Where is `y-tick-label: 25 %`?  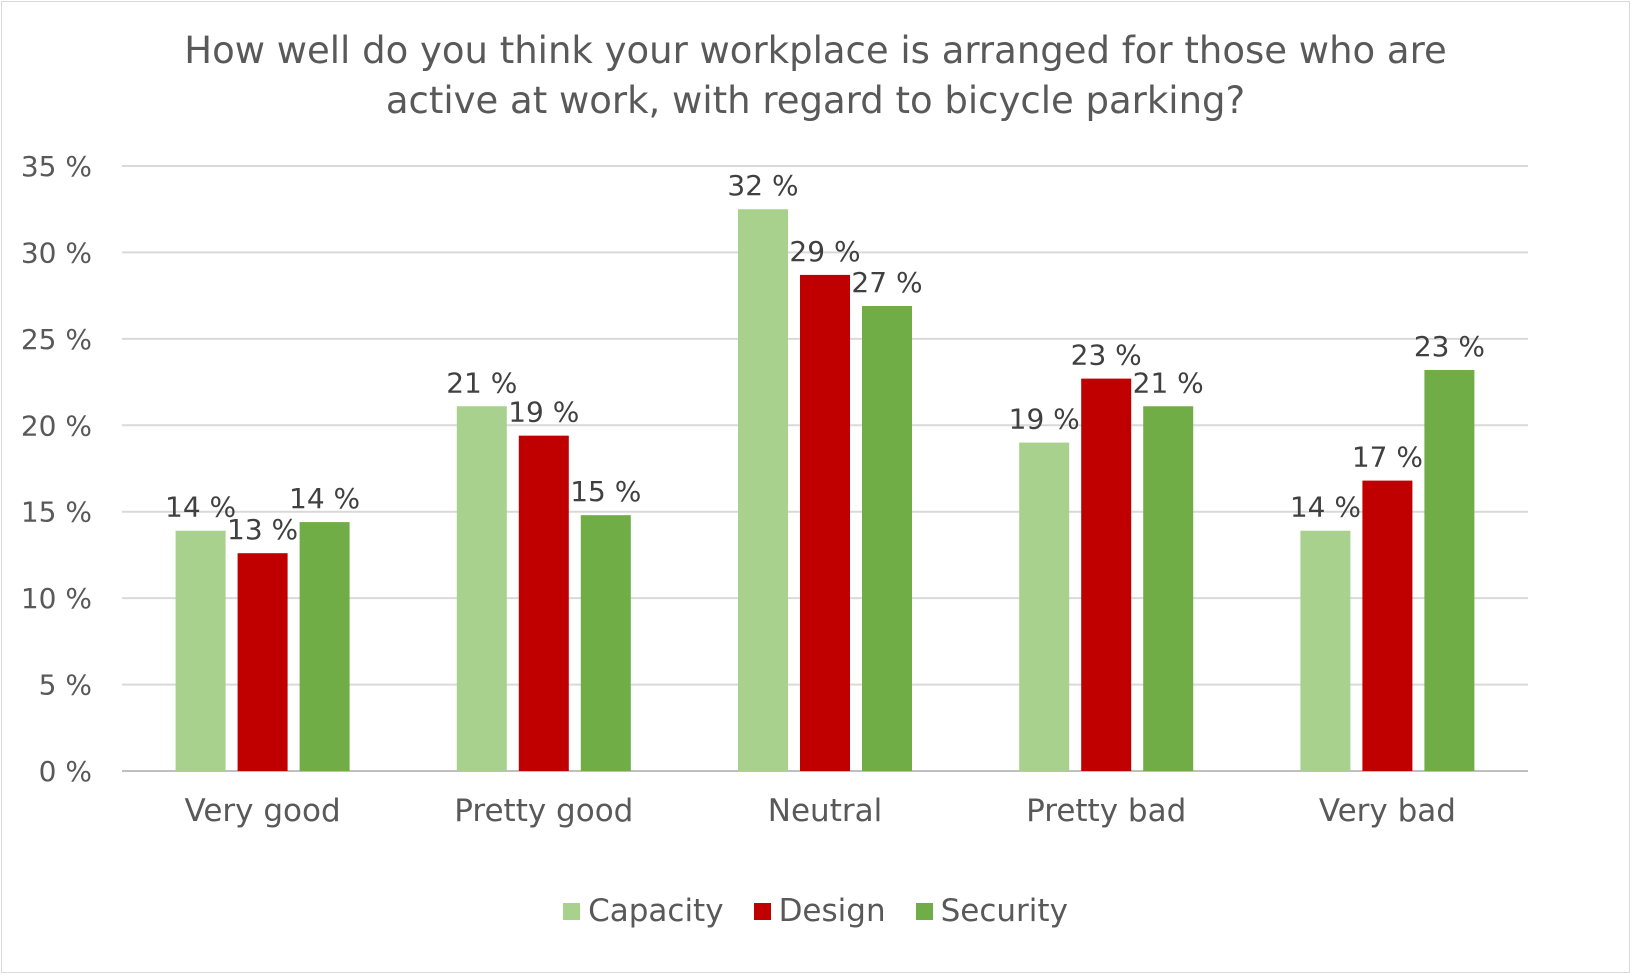
y-tick-label: 25 % is located at coordinates (56, 339).